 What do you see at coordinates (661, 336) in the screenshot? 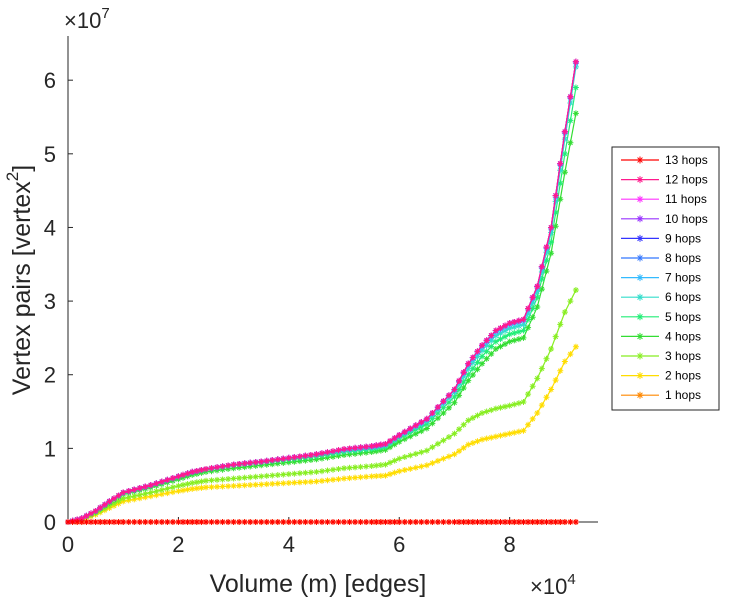
I see `legend-item: 4 hops` at bounding box center [661, 336].